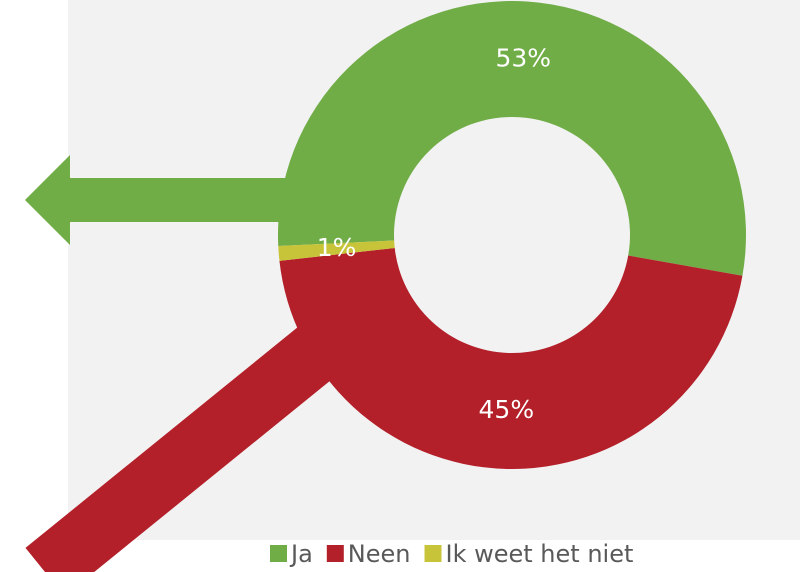 This screenshot has height=572, width=800. What do you see at coordinates (507, 409) in the screenshot?
I see `data-label: 45%` at bounding box center [507, 409].